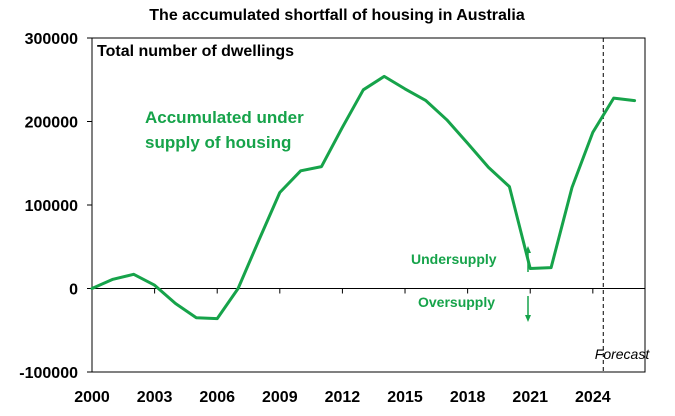 Image resolution: width=675 pixels, height=416 pixels. I want to click on x-tick-label: 2006, so click(217, 397).